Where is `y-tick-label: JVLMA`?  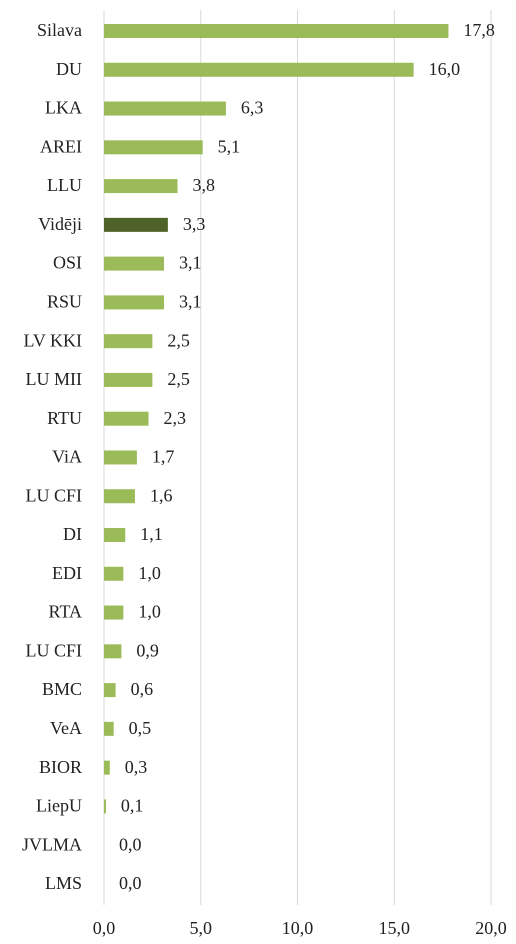 y-tick-label: JVLMA is located at coordinates (52, 844).